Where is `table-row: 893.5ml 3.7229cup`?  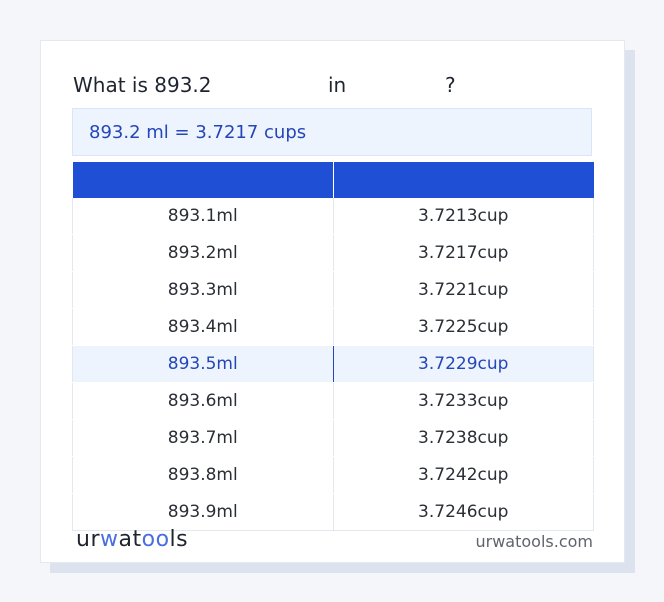
table-row: 893.5ml 3.7229cup is located at coordinates (333, 364).